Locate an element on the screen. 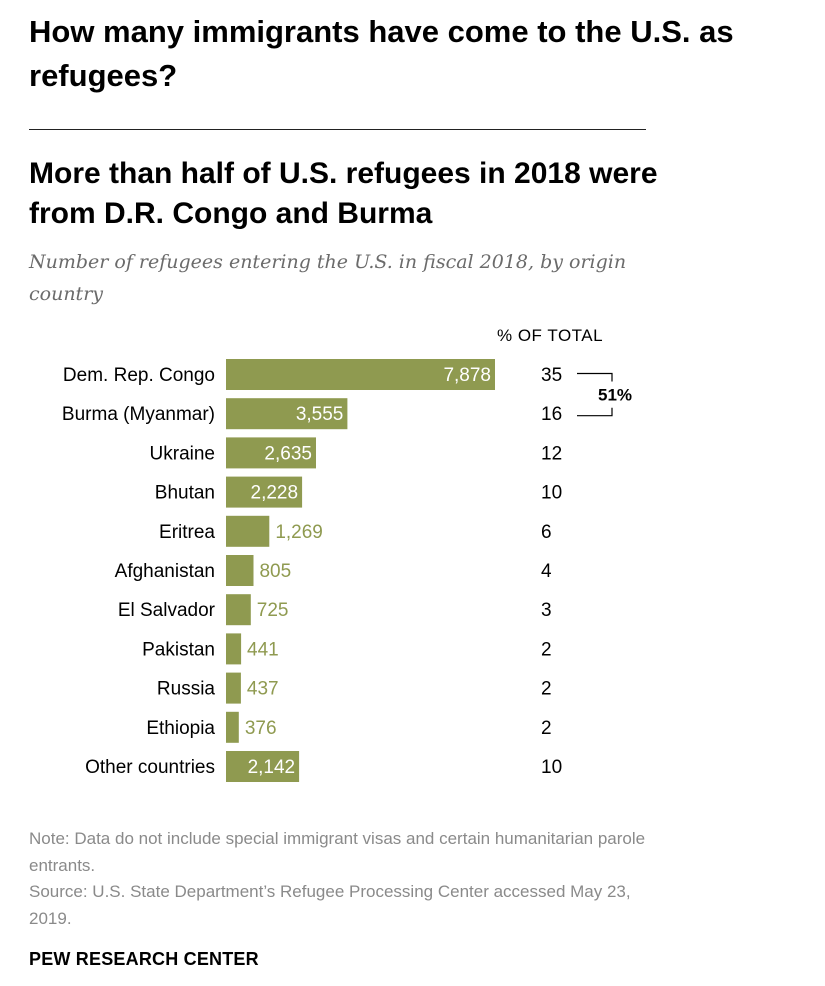 Image resolution: width=825 pixels, height=986 pixels. bar-row-eritrea: Eritrea 1,269 6 is located at coordinates (355, 531).